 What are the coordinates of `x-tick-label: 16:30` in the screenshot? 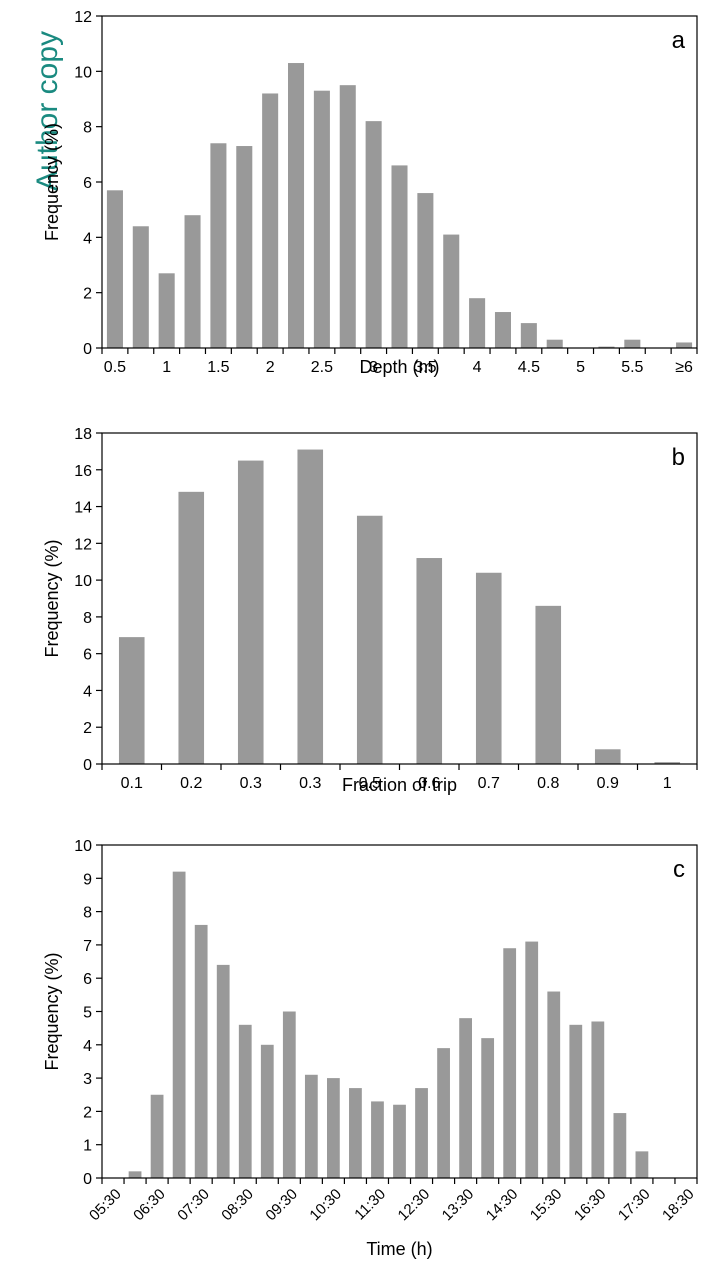 It's located at (590, 1205).